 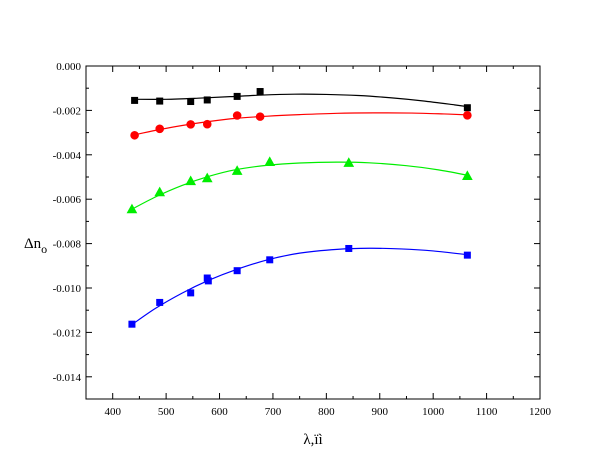 What do you see at coordinates (112, 412) in the screenshot?
I see `x-tick-label: 400` at bounding box center [112, 412].